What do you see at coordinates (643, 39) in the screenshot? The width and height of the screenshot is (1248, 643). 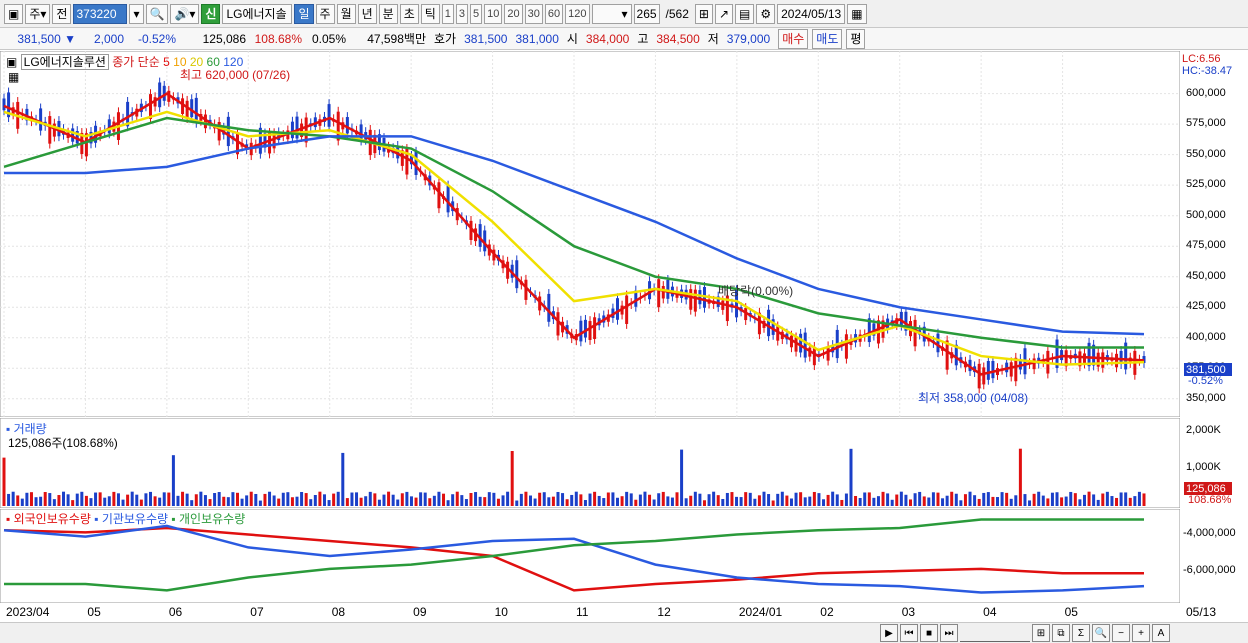 I see `high-label: 고` at bounding box center [643, 39].